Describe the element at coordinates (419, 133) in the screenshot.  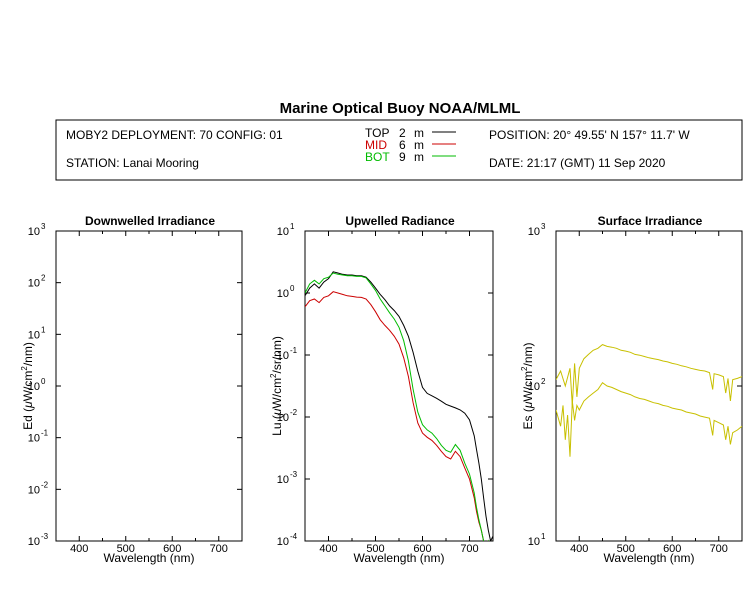
I see `legend-top-unit: m` at that location.